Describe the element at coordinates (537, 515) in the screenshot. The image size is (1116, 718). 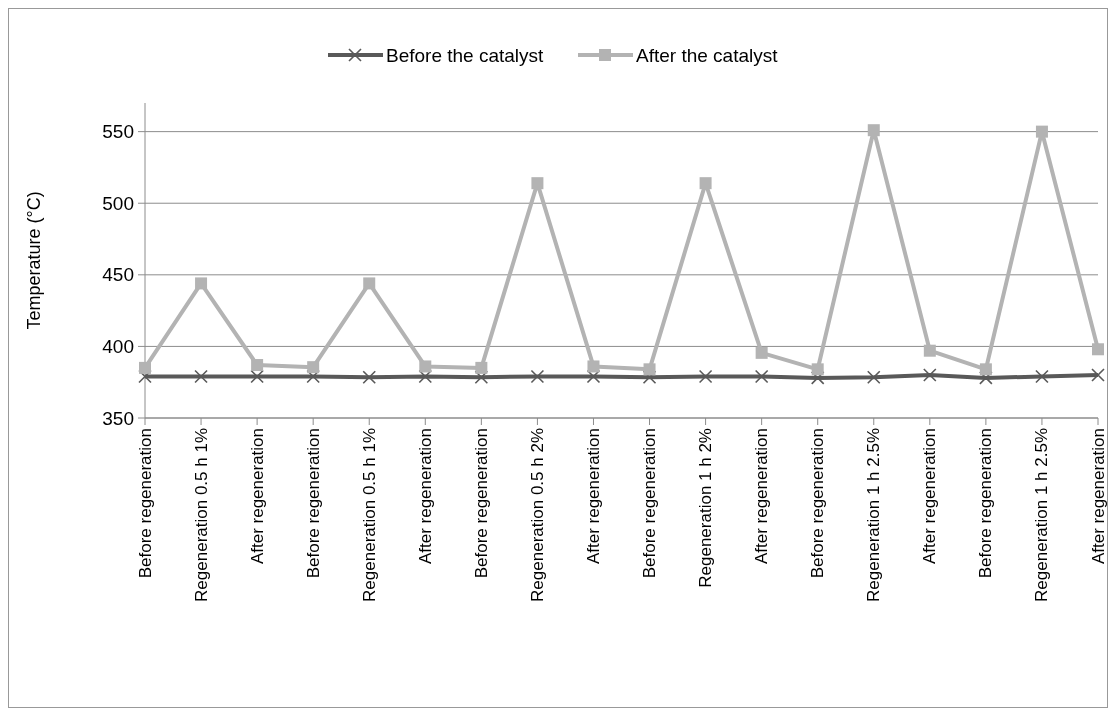
I see `x-tick-label: Regeneration 0.5 h 2%` at that location.